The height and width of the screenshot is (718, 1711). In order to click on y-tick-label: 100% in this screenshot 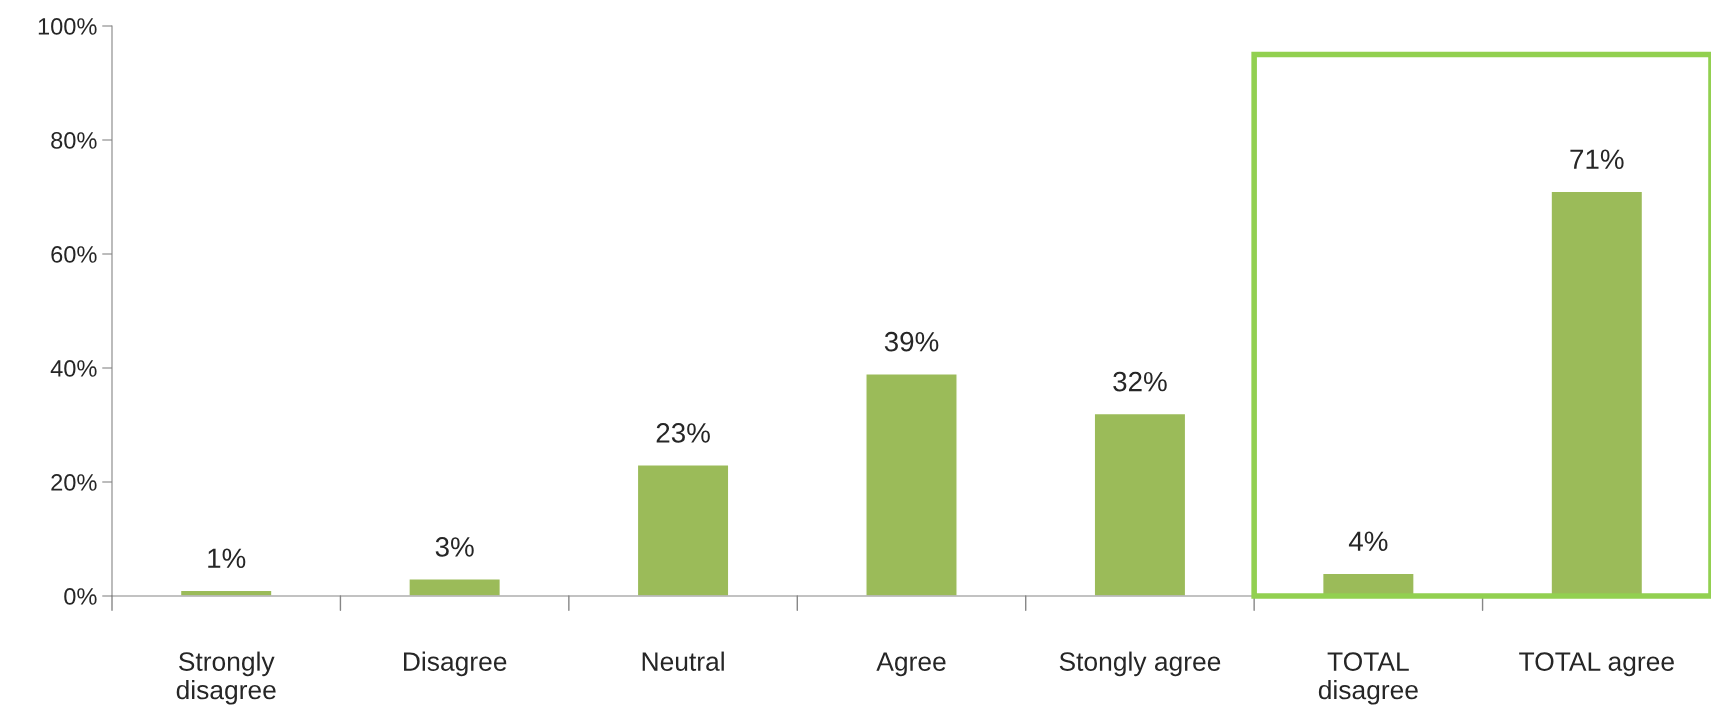, I will do `click(67, 26)`.